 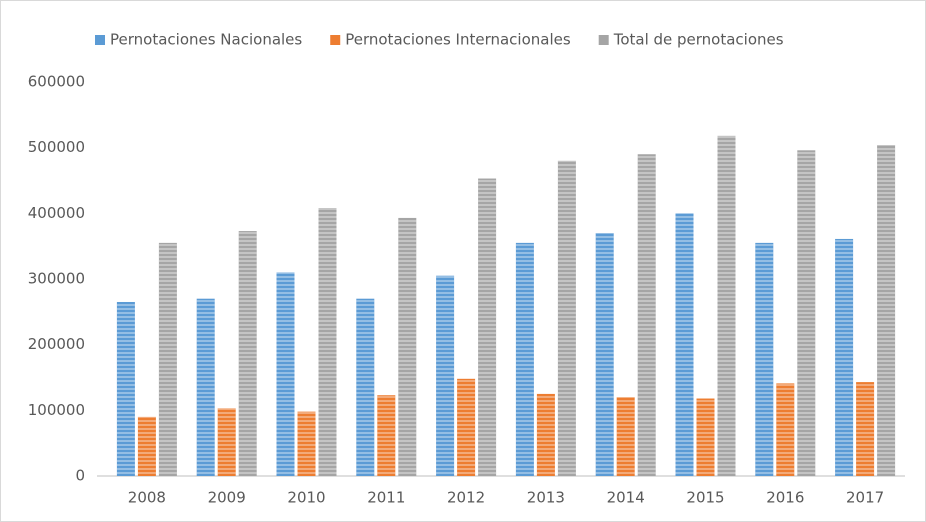 What do you see at coordinates (386, 498) in the screenshot?
I see `x-tick-label: 2011` at bounding box center [386, 498].